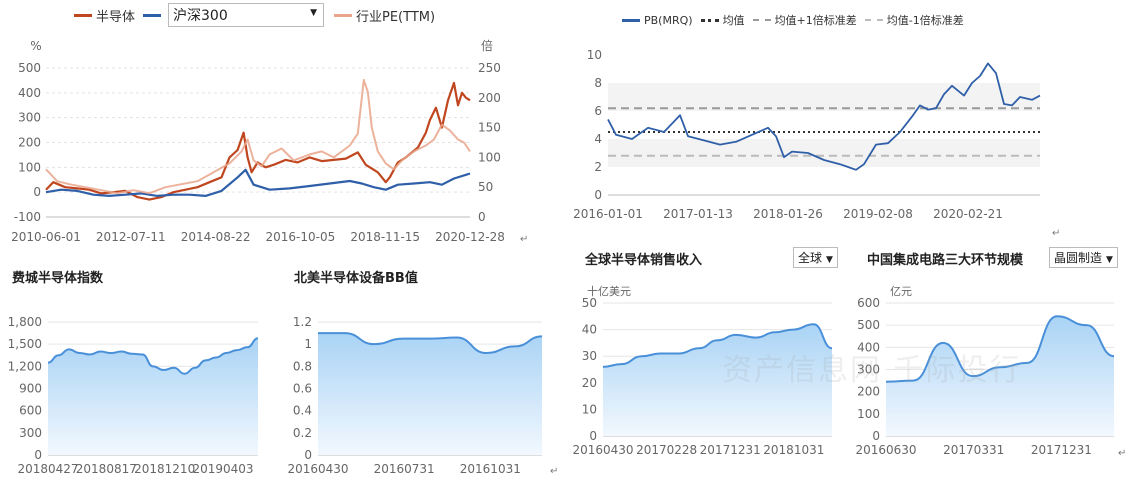  I want to click on chart6-unit: 亿元, so click(901, 291).